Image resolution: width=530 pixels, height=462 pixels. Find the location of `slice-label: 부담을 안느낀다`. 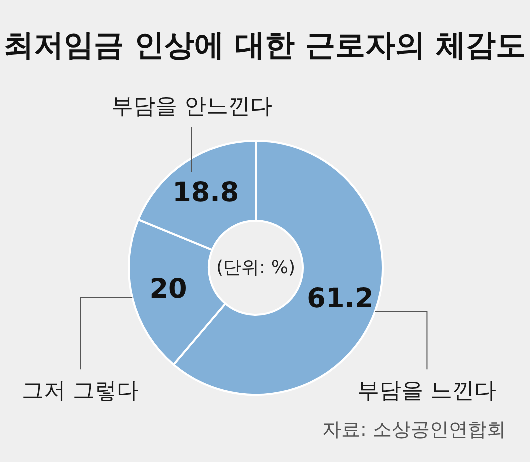

slice-label: 부담을 안느낀다 is located at coordinates (191, 107).